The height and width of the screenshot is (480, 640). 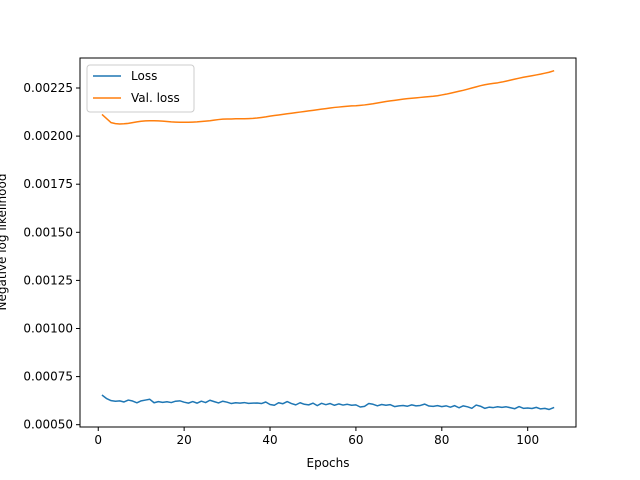 What do you see at coordinates (48, 232) in the screenshot?
I see `y-tick-label: 0.00150` at bounding box center [48, 232].